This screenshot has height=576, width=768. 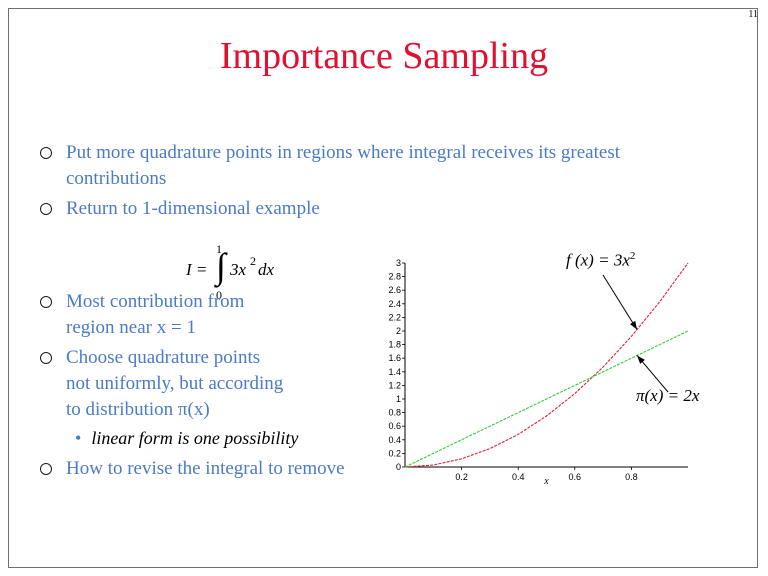 I want to click on arrow-to-pi-icon, so click(x=652, y=374).